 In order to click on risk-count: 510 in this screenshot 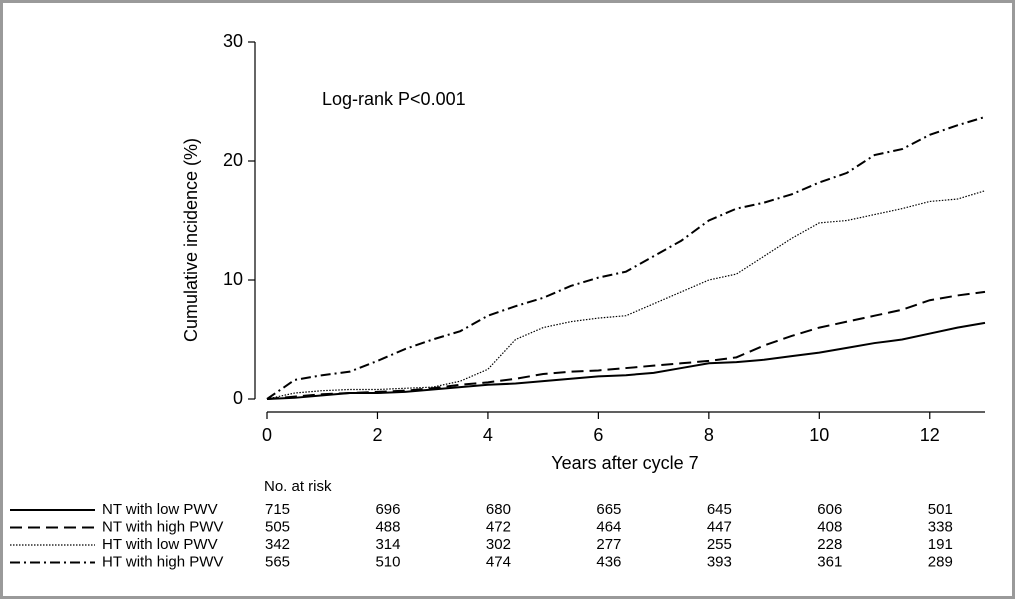, I will do `click(387, 561)`.